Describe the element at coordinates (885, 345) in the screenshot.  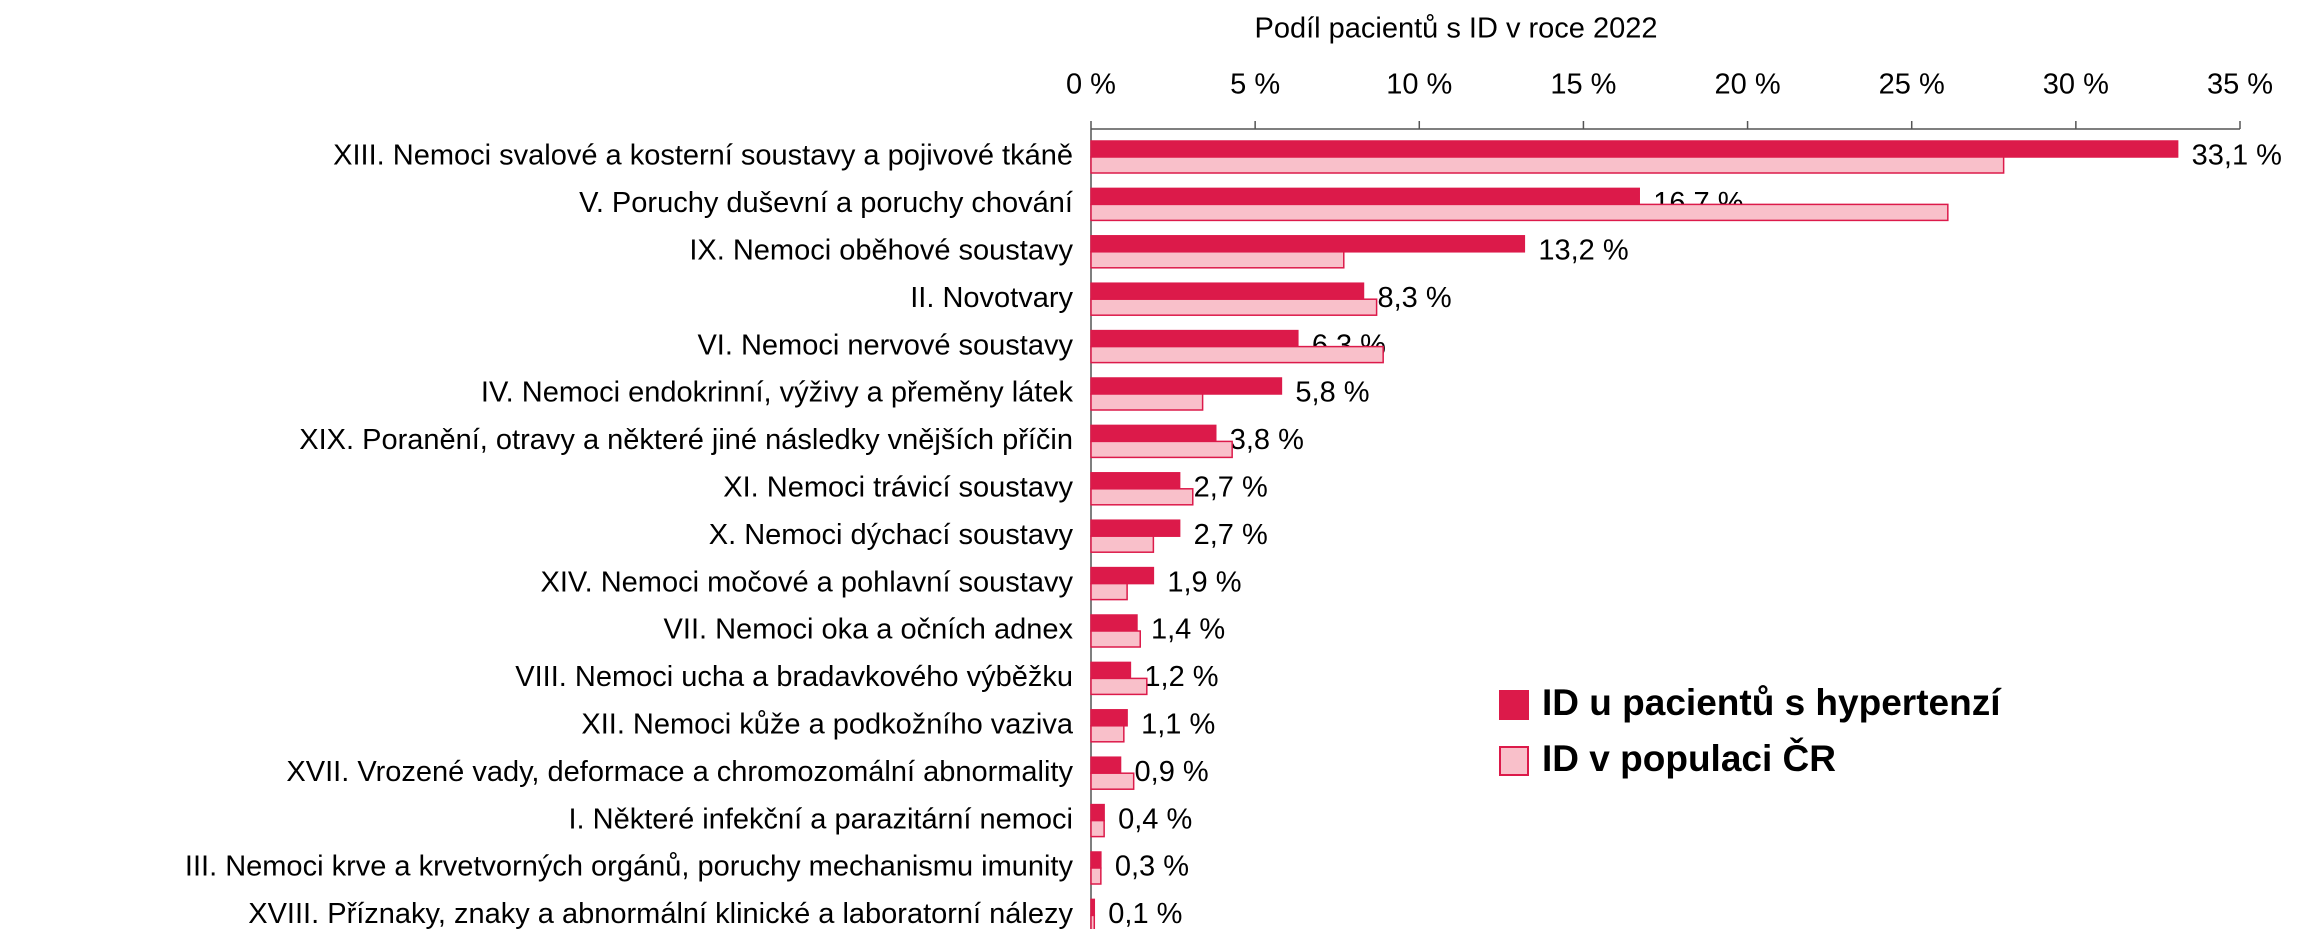
I see `category-label: VI. Nemoci nervové soustavy` at that location.